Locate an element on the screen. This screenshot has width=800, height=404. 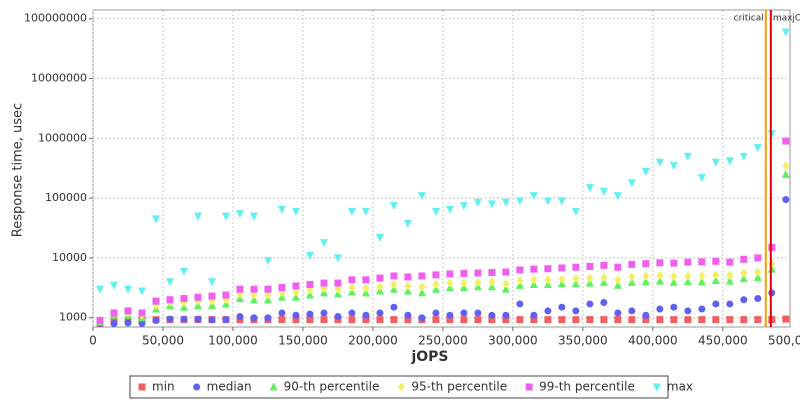
legend-label: 95-th percentile is located at coordinates (459, 387).